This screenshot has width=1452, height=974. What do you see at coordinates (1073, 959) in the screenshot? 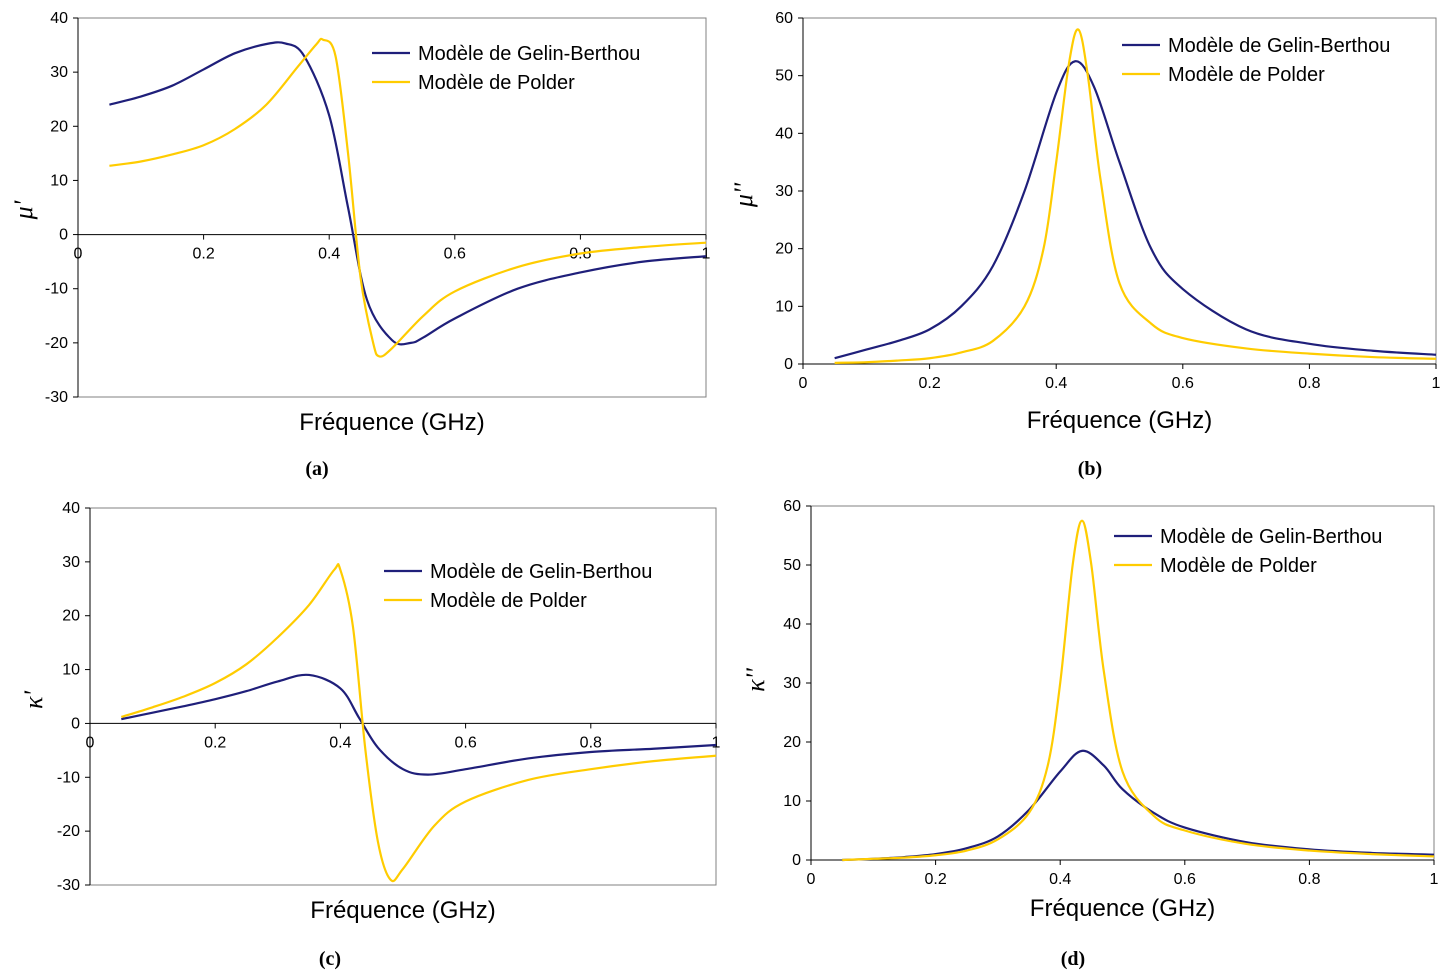
I see `figure-caption: (d)` at bounding box center [1073, 959].